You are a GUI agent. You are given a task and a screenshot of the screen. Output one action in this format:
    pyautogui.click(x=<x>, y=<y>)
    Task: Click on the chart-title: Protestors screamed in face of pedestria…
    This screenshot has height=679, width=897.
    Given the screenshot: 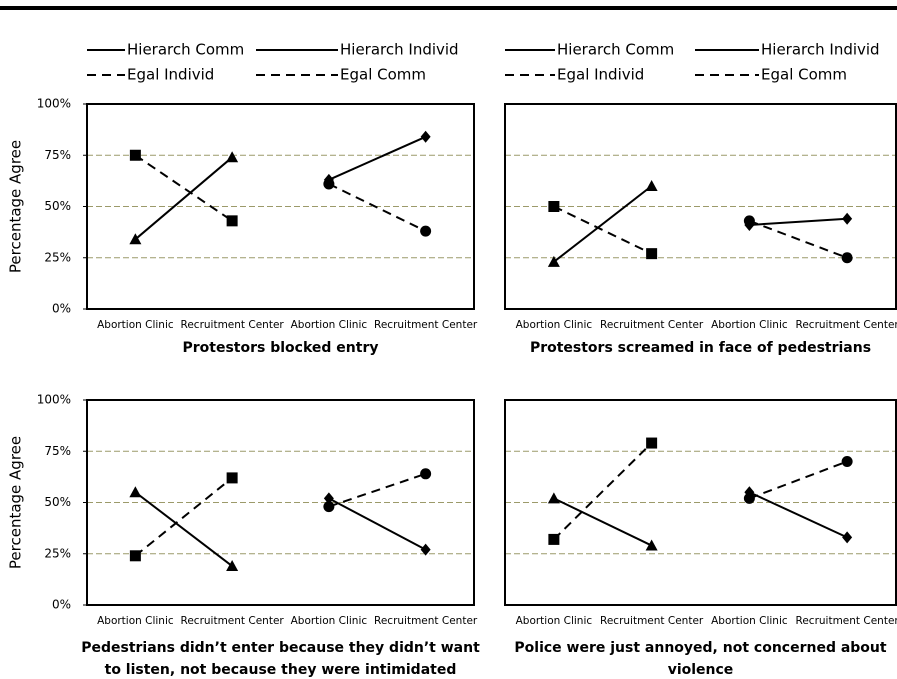 What is the action you would take?
    pyautogui.click(x=700, y=348)
    